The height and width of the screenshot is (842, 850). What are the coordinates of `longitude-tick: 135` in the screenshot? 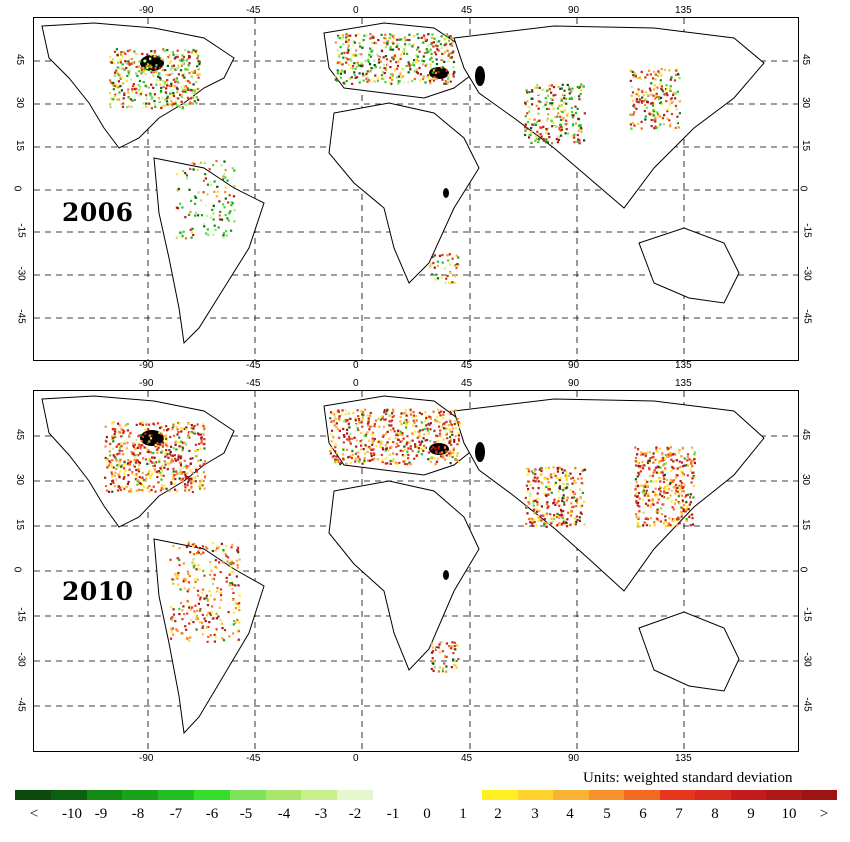 It's located at (683, 10).